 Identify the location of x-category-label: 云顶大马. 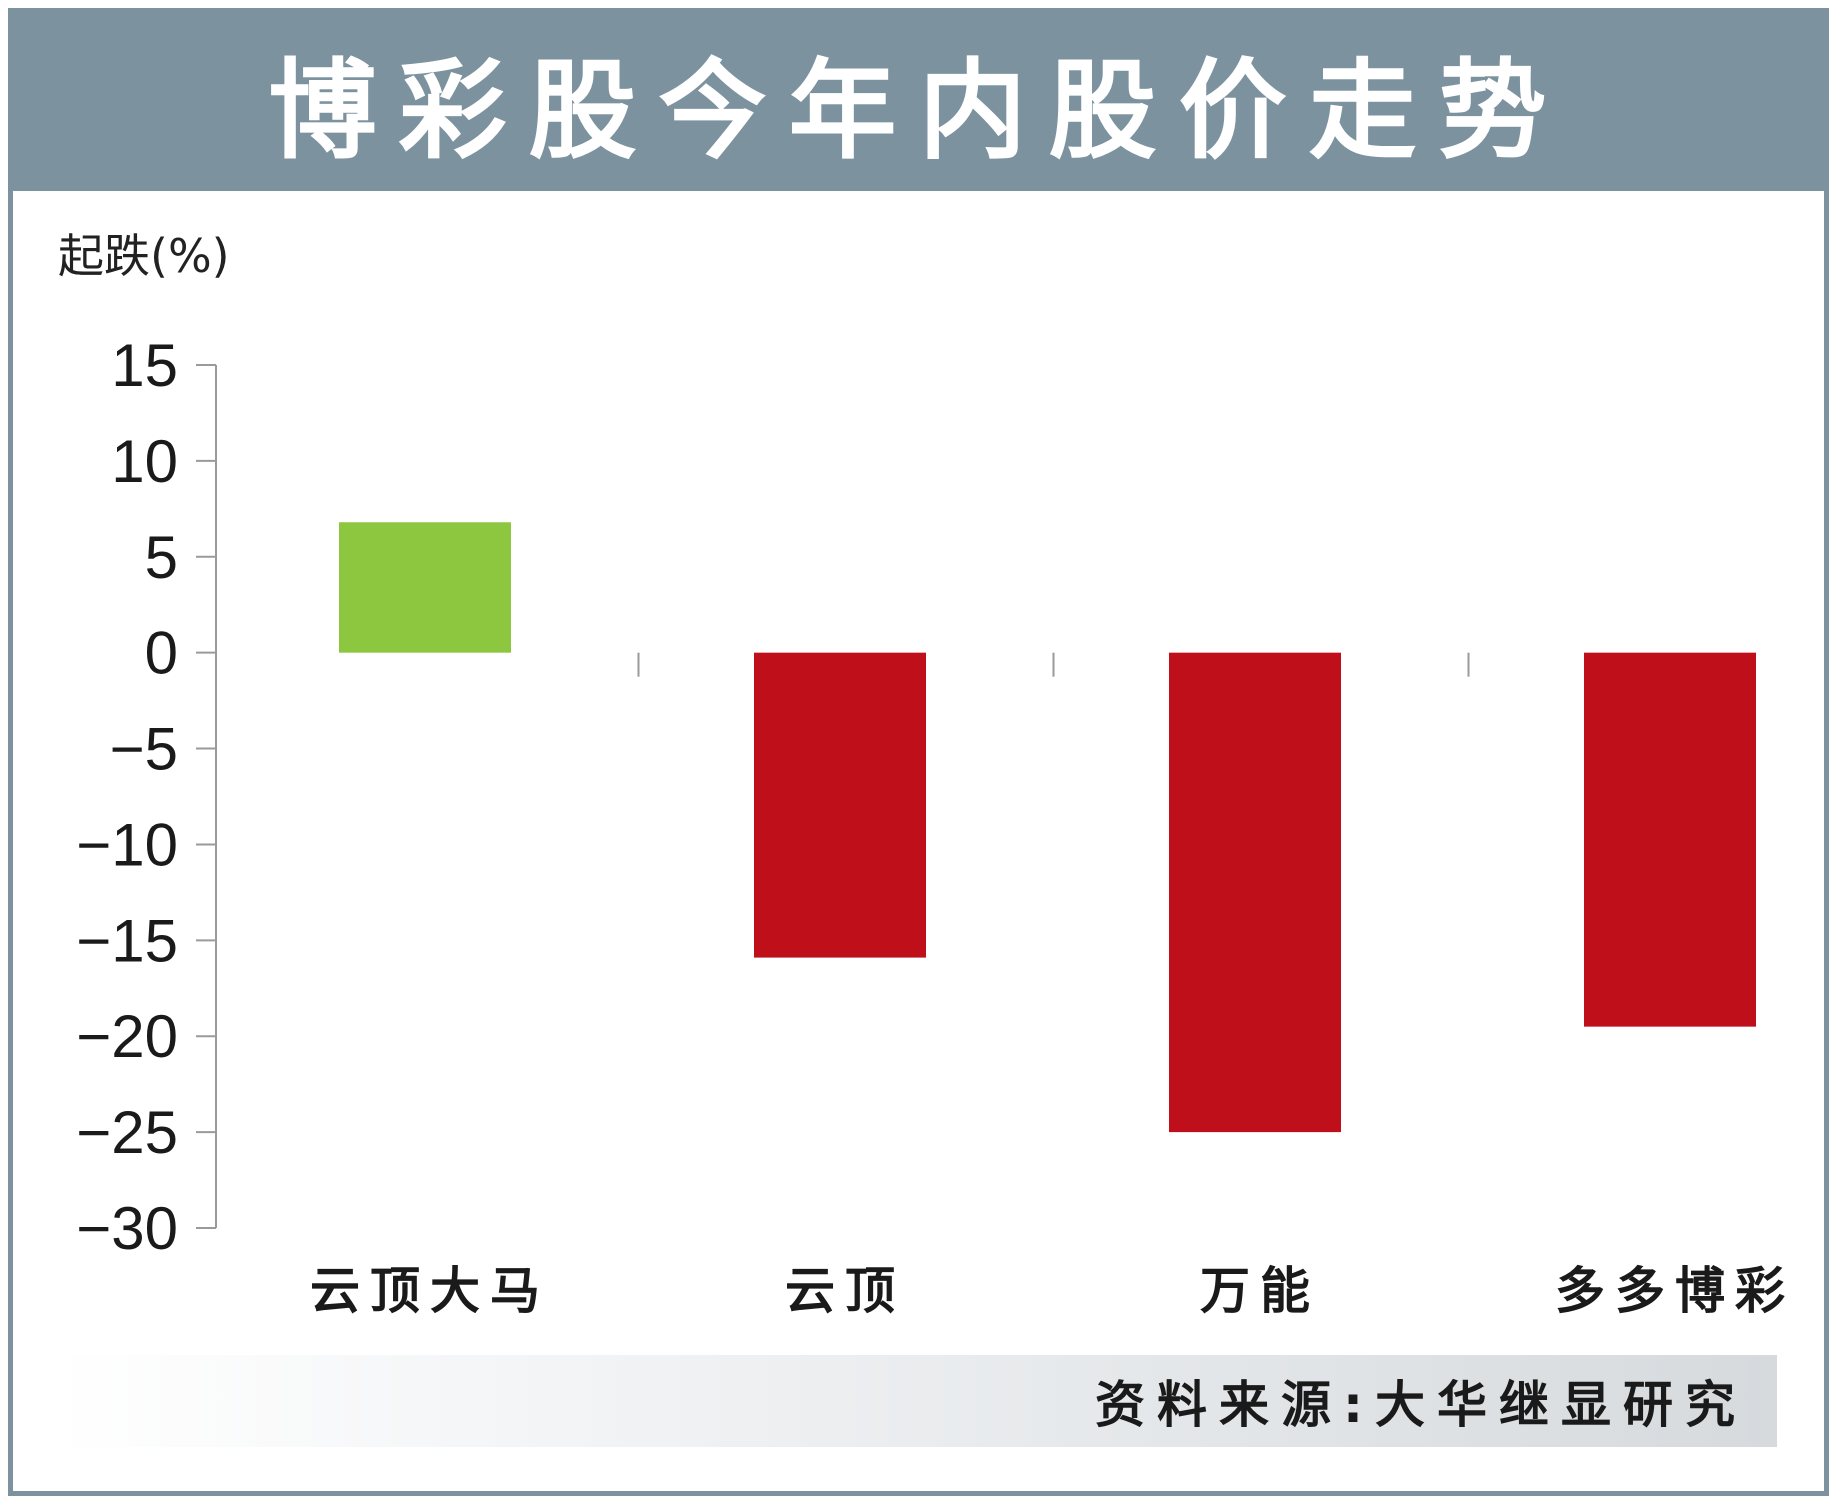
(430, 1291).